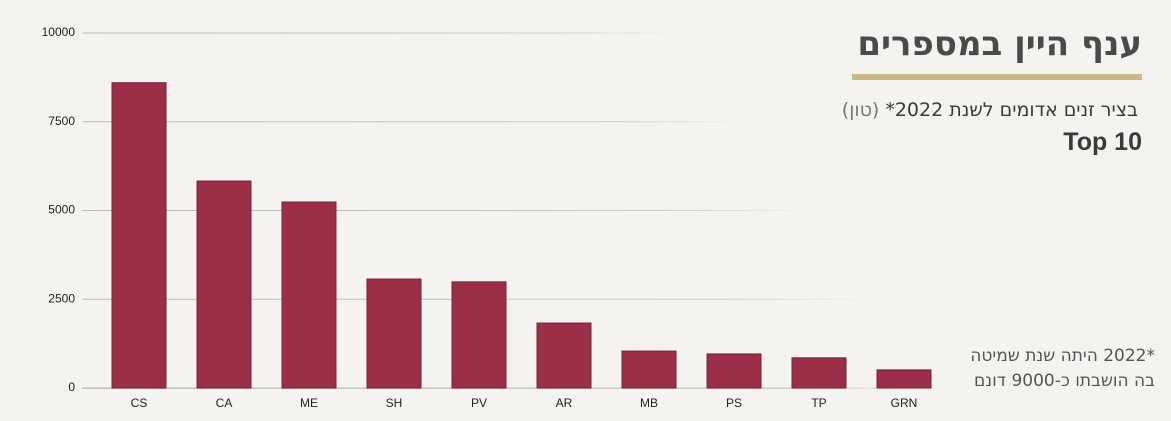 Image resolution: width=1171 pixels, height=421 pixels. I want to click on x-tick-label: CA, so click(224, 403).